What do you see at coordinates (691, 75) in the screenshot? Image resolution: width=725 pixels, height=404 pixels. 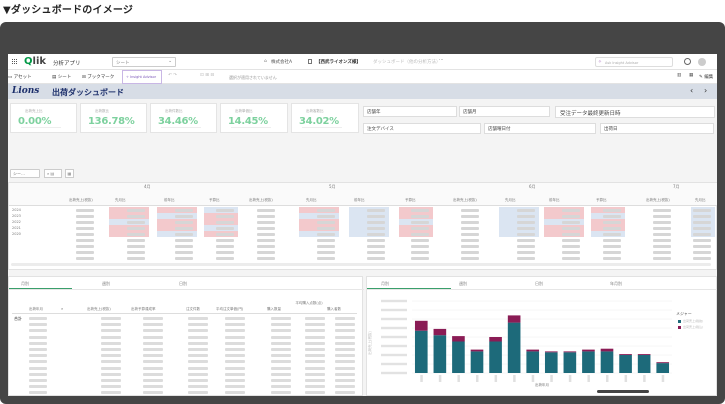 I see `grid-view-icon: ▦` at bounding box center [691, 75].